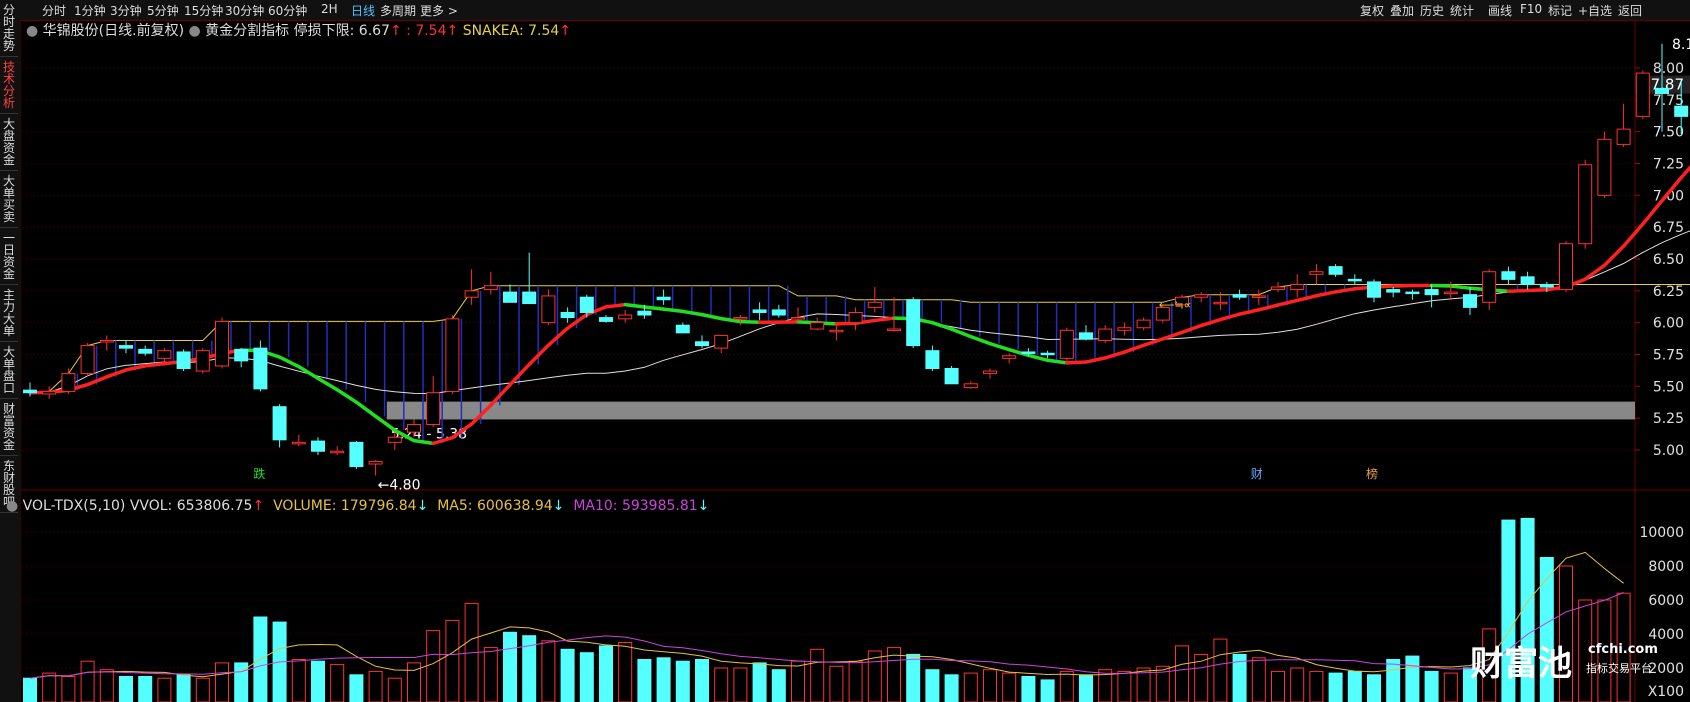 The image size is (1690, 702). I want to click on sidebar-tab: 主力大单, so click(9, 313).